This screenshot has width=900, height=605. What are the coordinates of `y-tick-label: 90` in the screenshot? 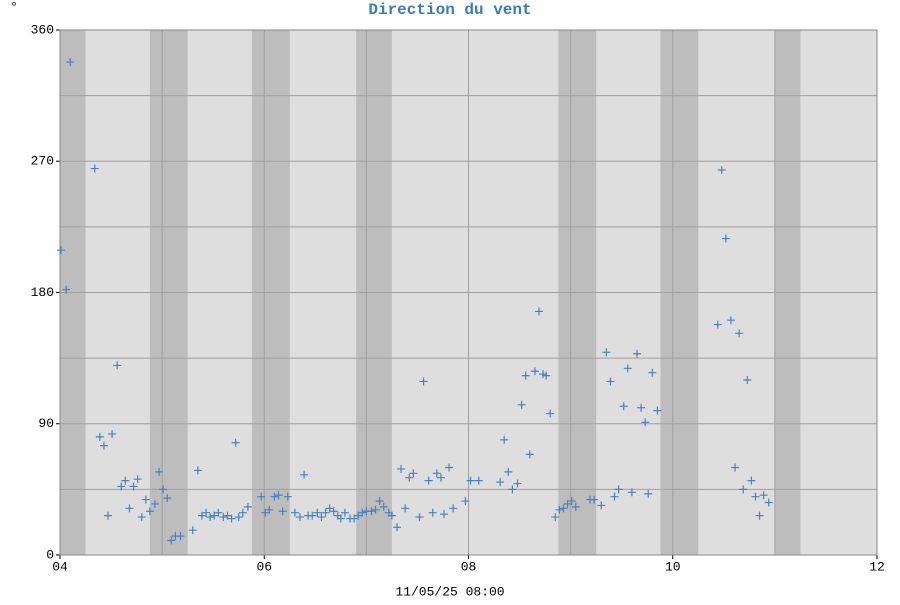 It's located at (46, 423).